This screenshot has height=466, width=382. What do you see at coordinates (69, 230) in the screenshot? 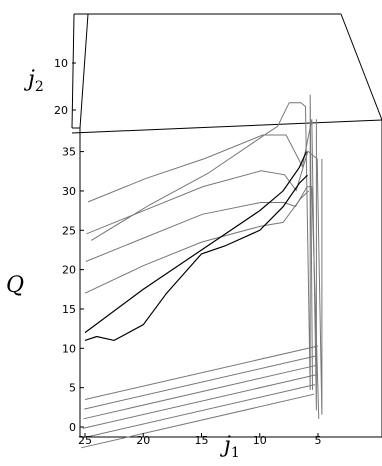
I see `z-tick-label: 25` at bounding box center [69, 230].